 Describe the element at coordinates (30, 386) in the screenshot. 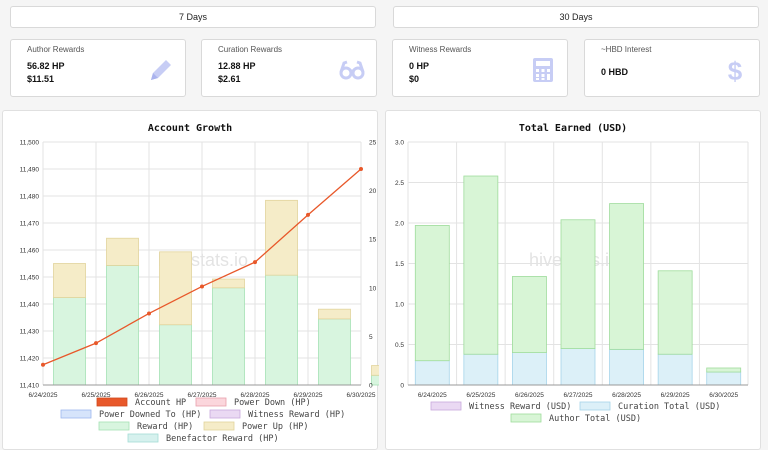

I see `left-axis-tick-label: 11,410` at that location.